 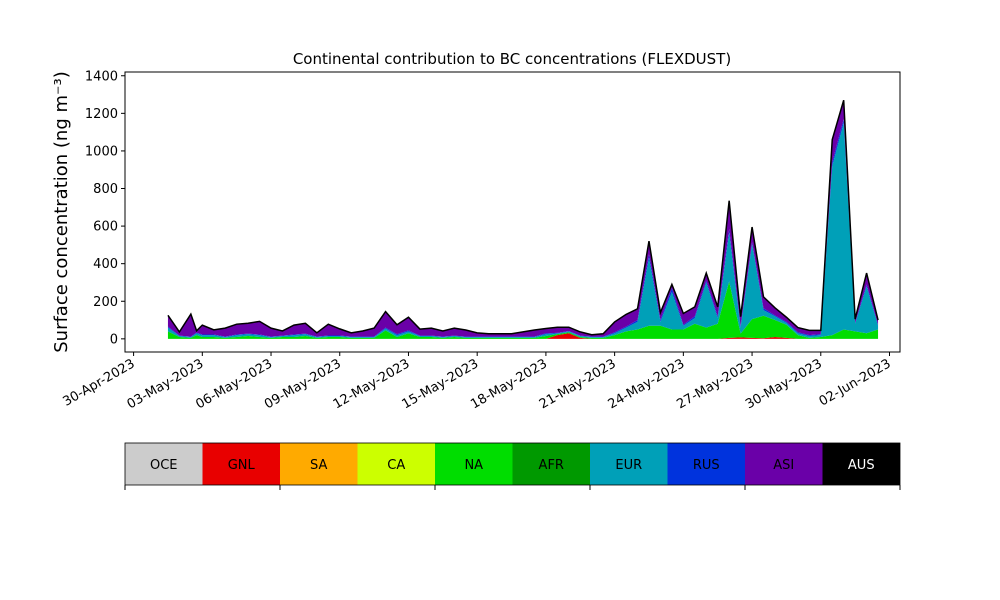 What do you see at coordinates (105, 208) in the screenshot?
I see `y-axis: 0 200 400 600 800 1000 1200 1400` at bounding box center [105, 208].